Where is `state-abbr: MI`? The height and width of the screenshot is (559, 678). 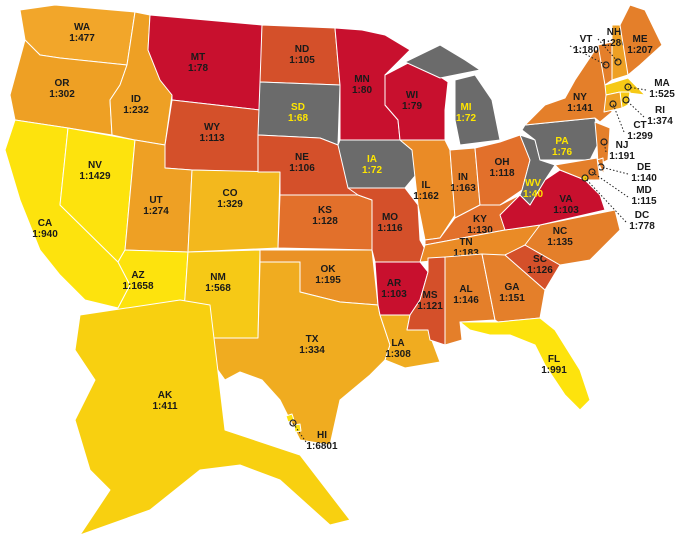 state-abbr: MI is located at coordinates (465, 107).